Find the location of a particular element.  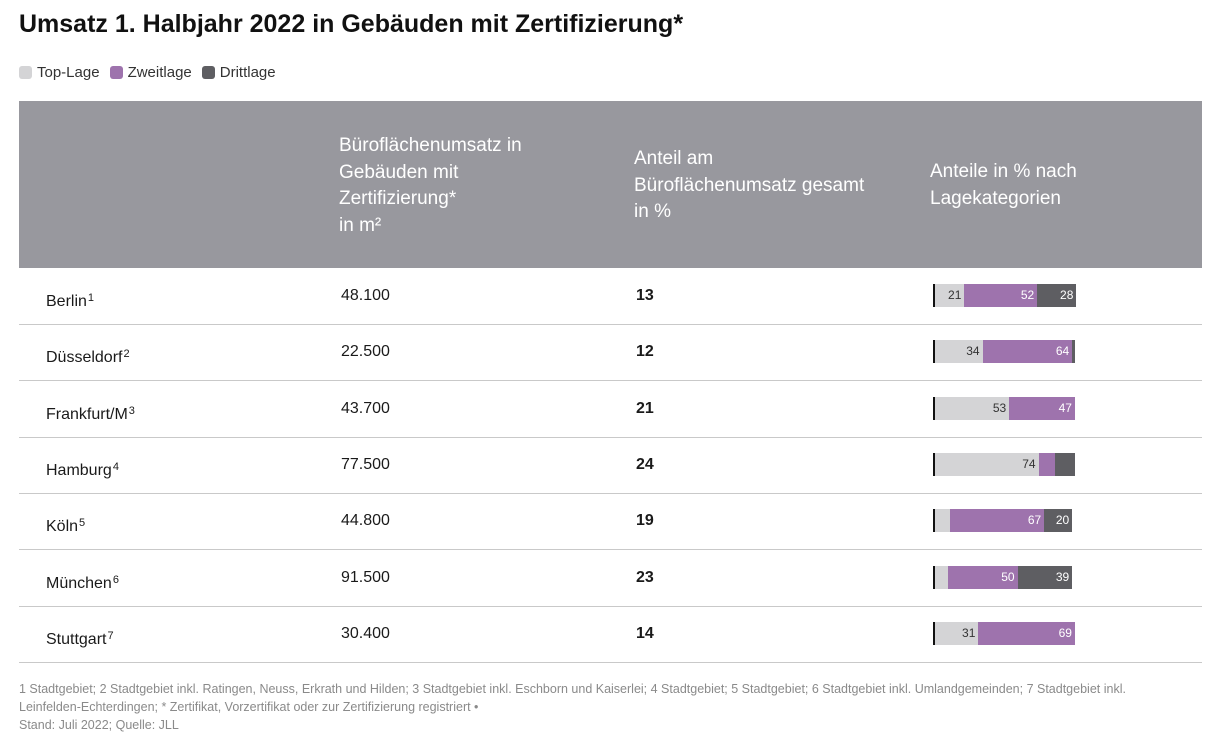

stacked-bar: 53 47 is located at coordinates (1004, 408).